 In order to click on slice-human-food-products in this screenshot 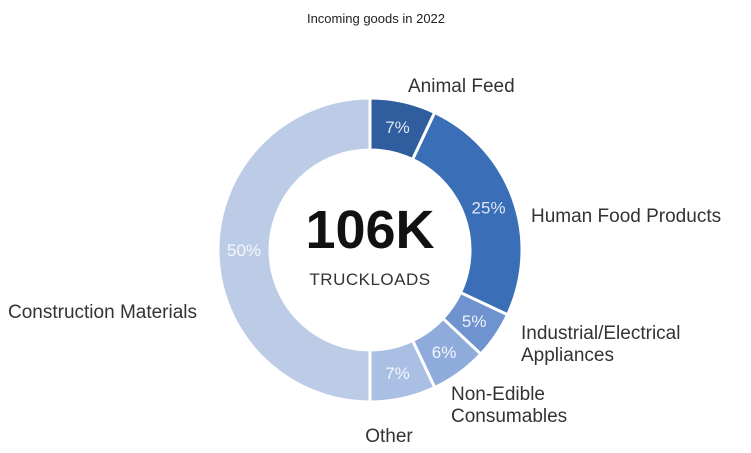, I will do `click(467, 213)`.